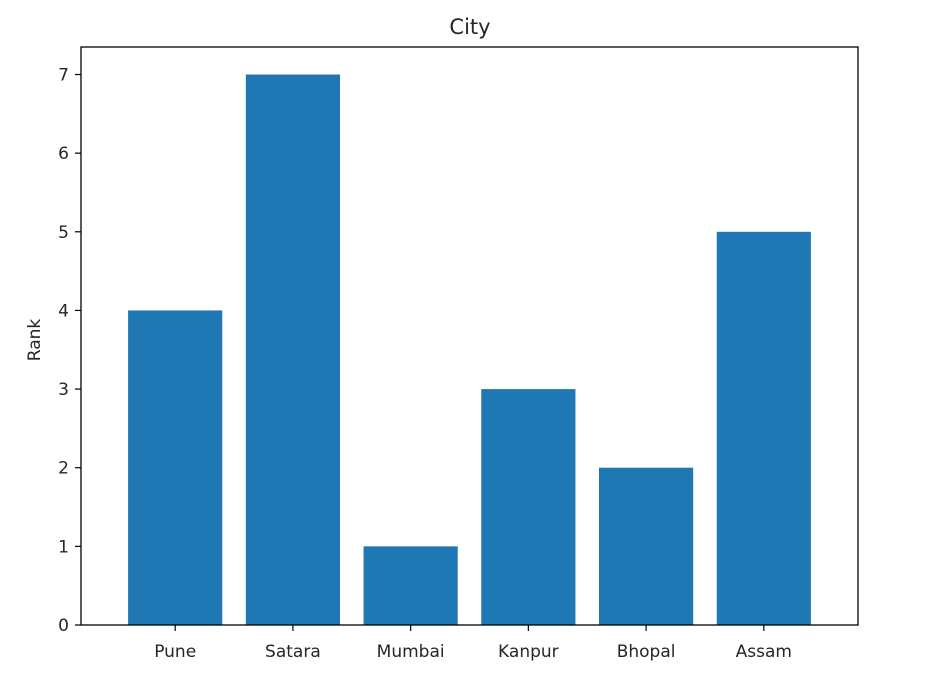  What do you see at coordinates (473, 643) in the screenshot?
I see `x-axis-ticks: Pune Satara Mumbai Kanpur Bhopal Assam` at bounding box center [473, 643].